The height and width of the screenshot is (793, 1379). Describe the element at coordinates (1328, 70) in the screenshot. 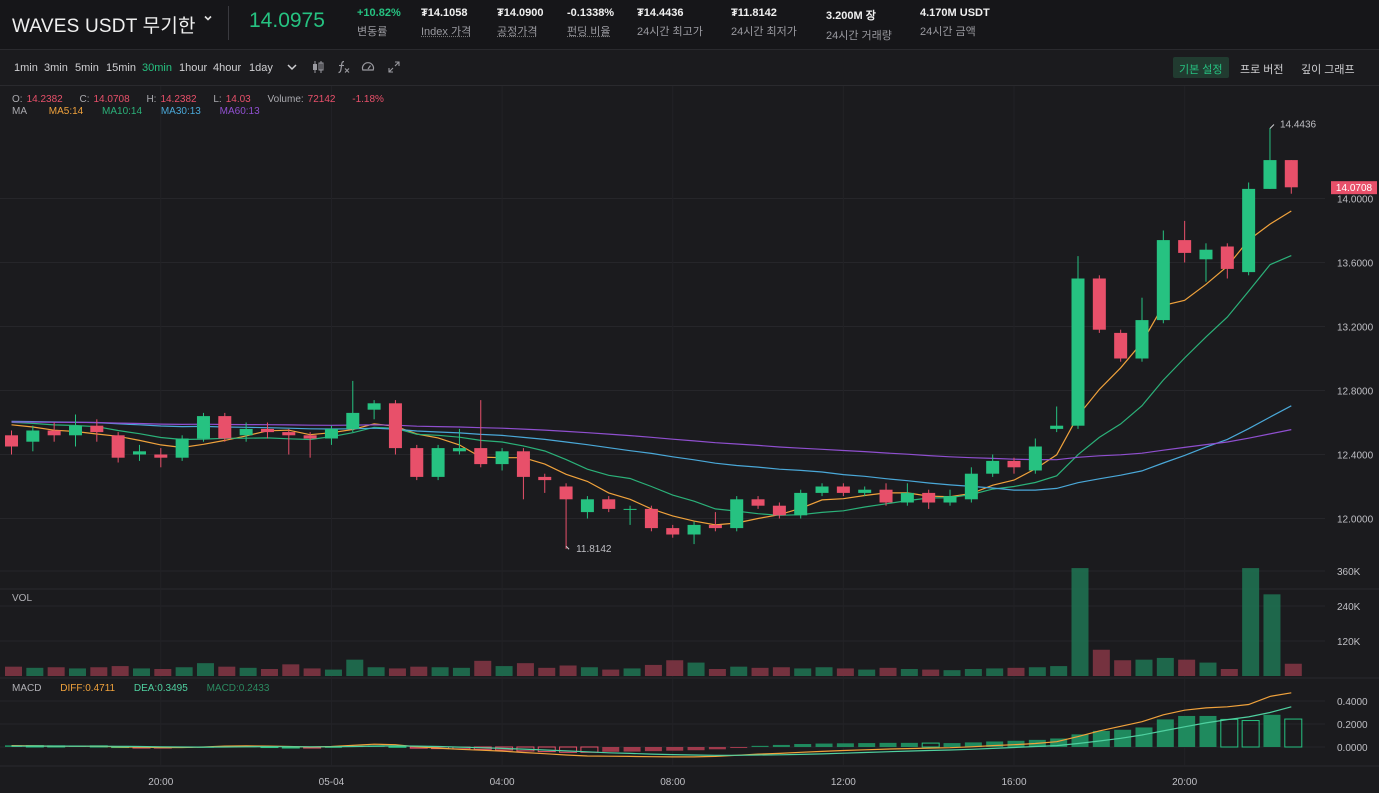

I see `view-depth-button: 깊이 그래프` at that location.